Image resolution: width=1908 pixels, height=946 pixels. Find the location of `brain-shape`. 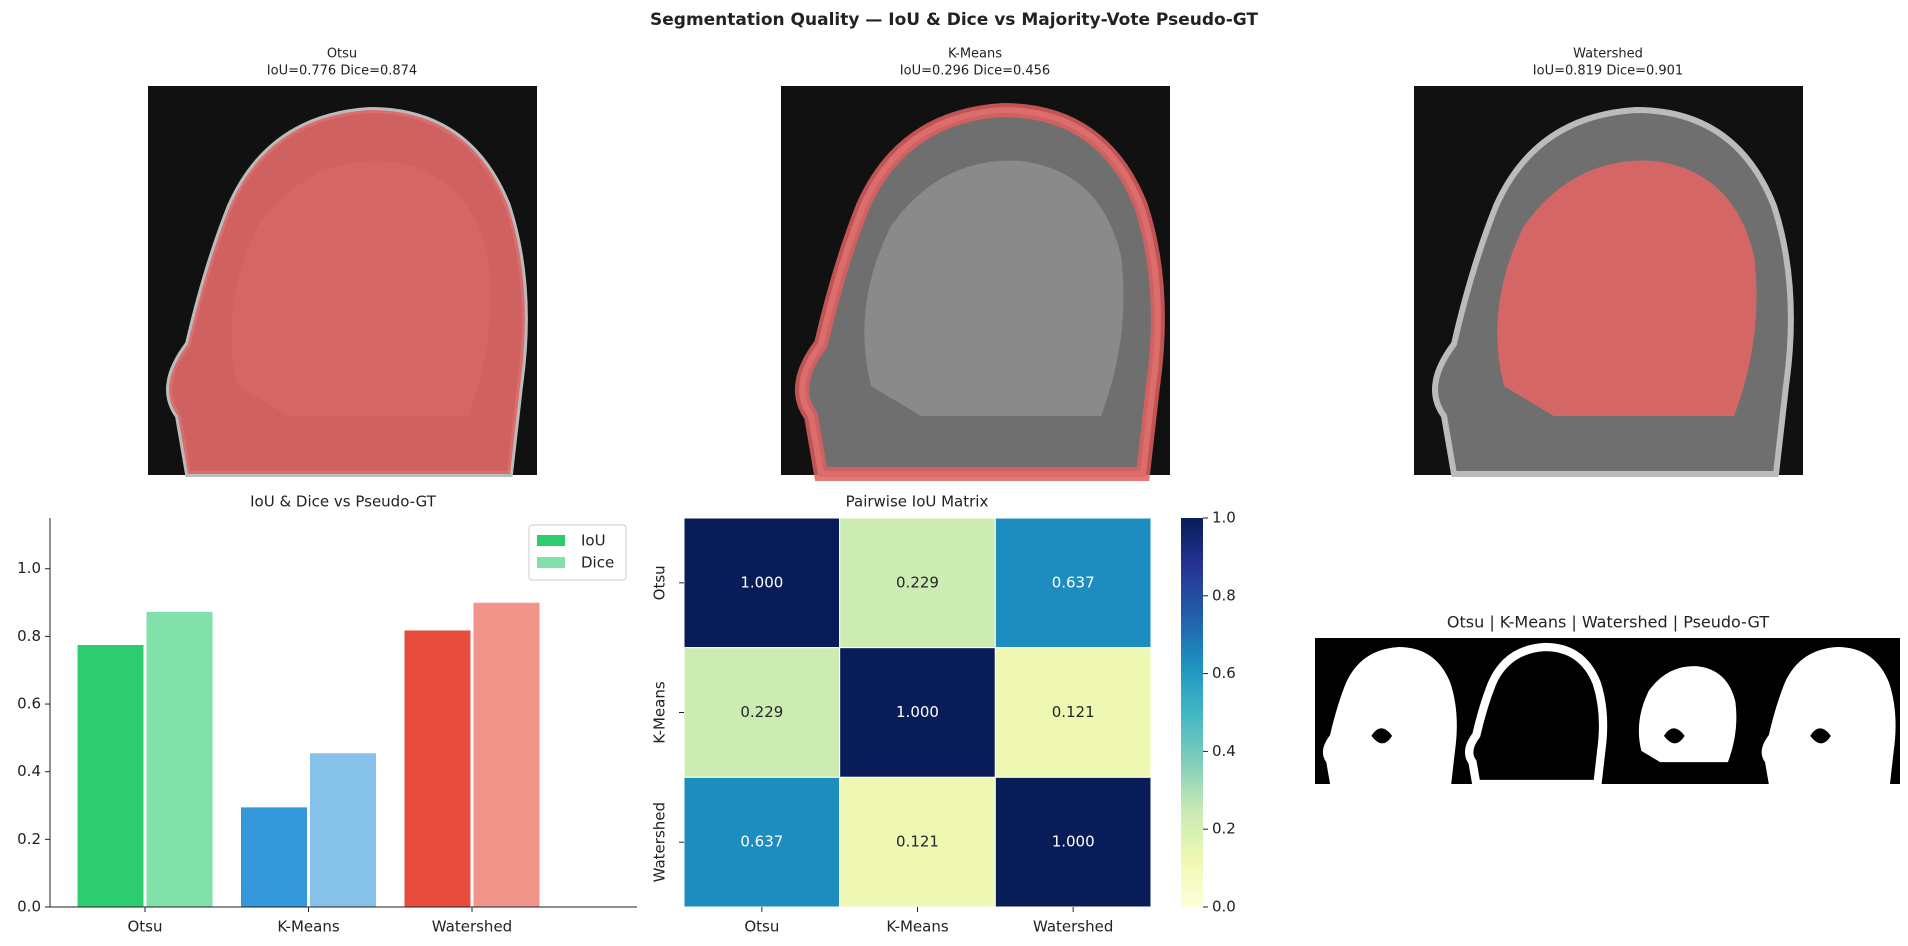

brain-shape is located at coordinates (994, 288).